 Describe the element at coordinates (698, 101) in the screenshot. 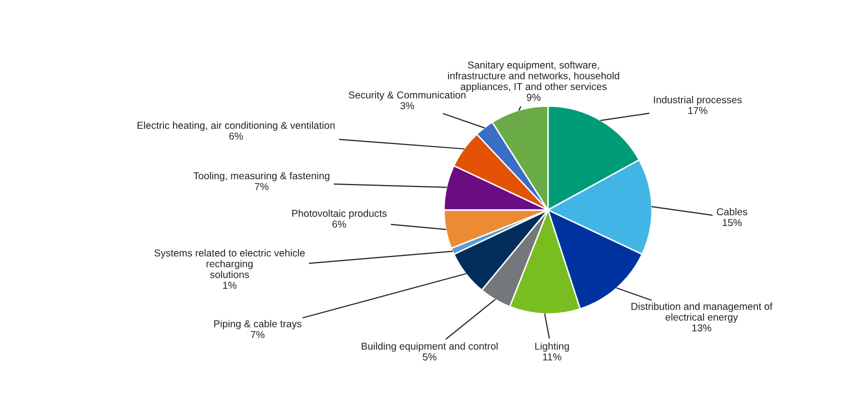

I see `slice-label: Industrial processes` at that location.